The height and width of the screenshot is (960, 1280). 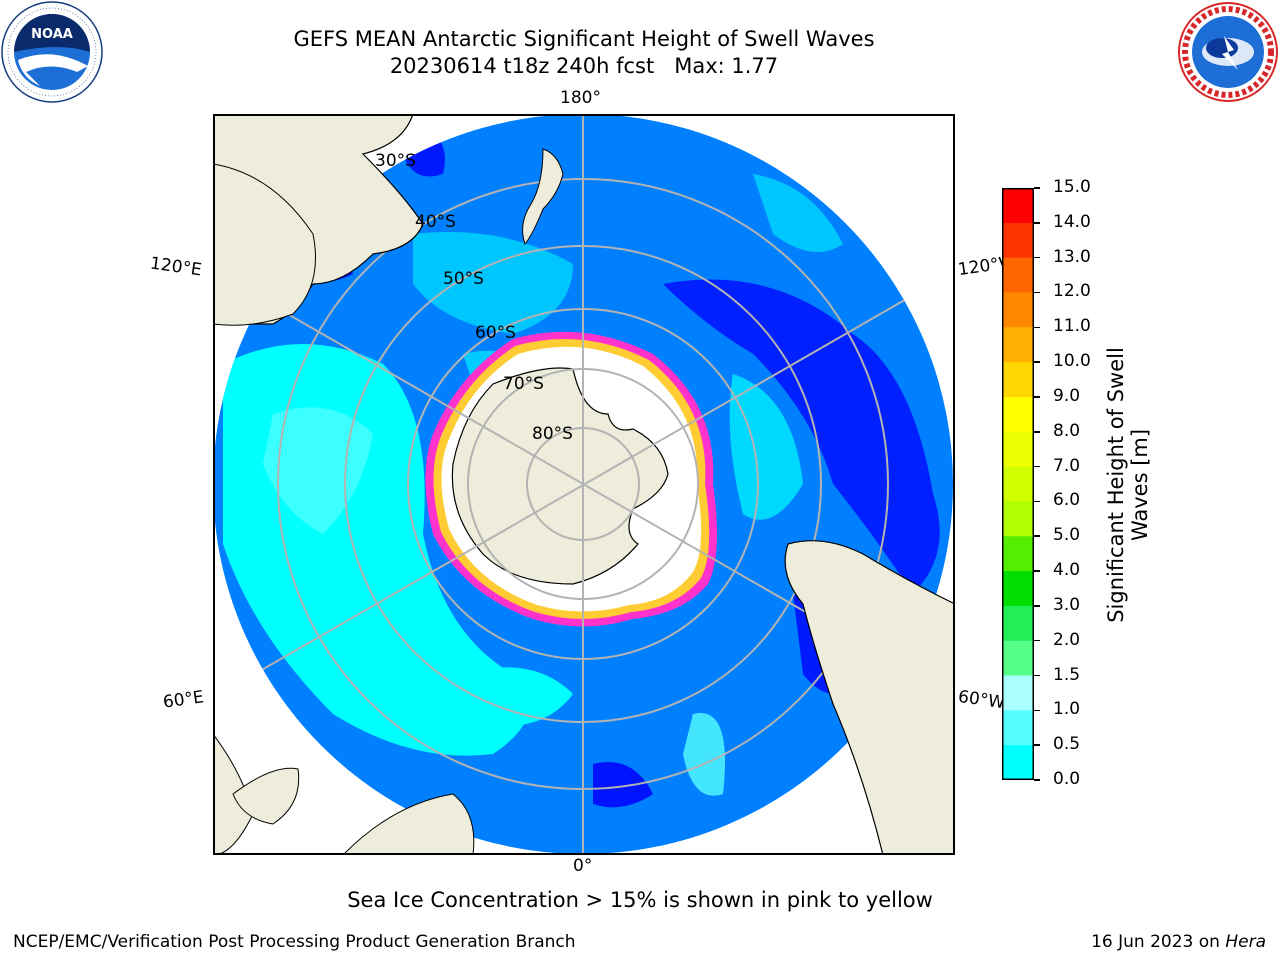 What do you see at coordinates (1067, 570) in the screenshot?
I see `colorbar-tick-label: 4.0` at bounding box center [1067, 570].